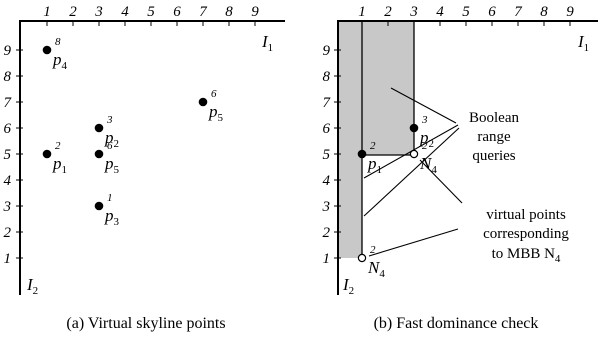  I want to click on point-label: p3, so click(112, 217).